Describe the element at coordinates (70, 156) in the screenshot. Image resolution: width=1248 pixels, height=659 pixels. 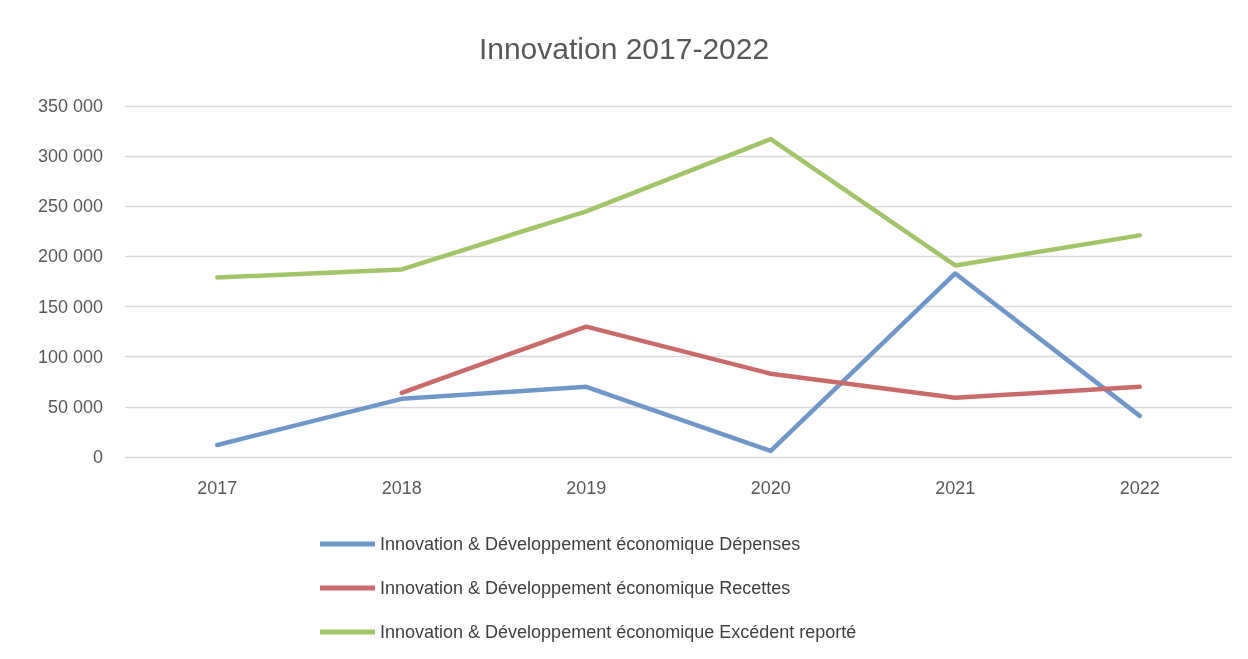
I see `y-tick-label: 300 000` at that location.